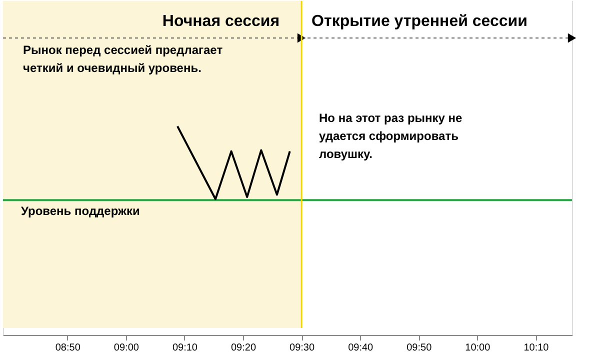 The width and height of the screenshot is (607, 352). Describe the element at coordinates (419, 347) in the screenshot. I see `x-tick-label: 09:50` at that location.